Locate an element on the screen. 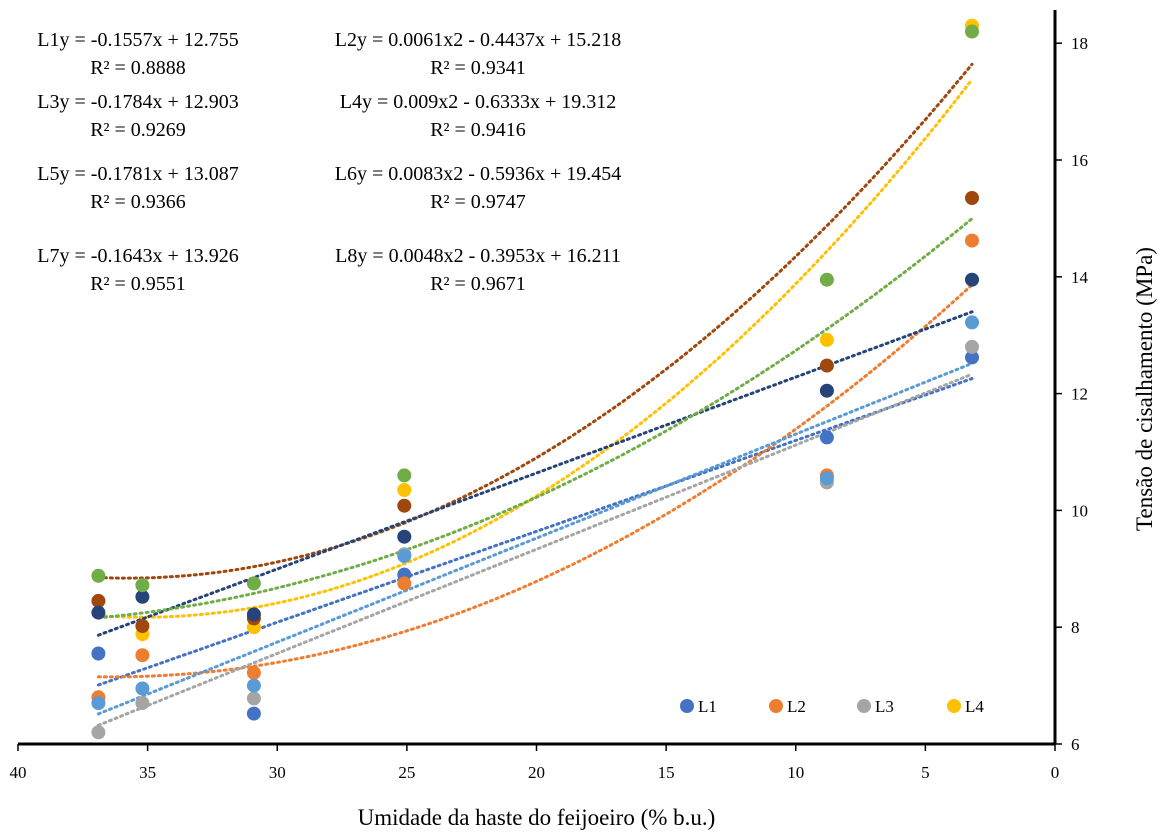 This screenshot has height=838, width=1167. legend-marker-l3 is located at coordinates (864, 706).